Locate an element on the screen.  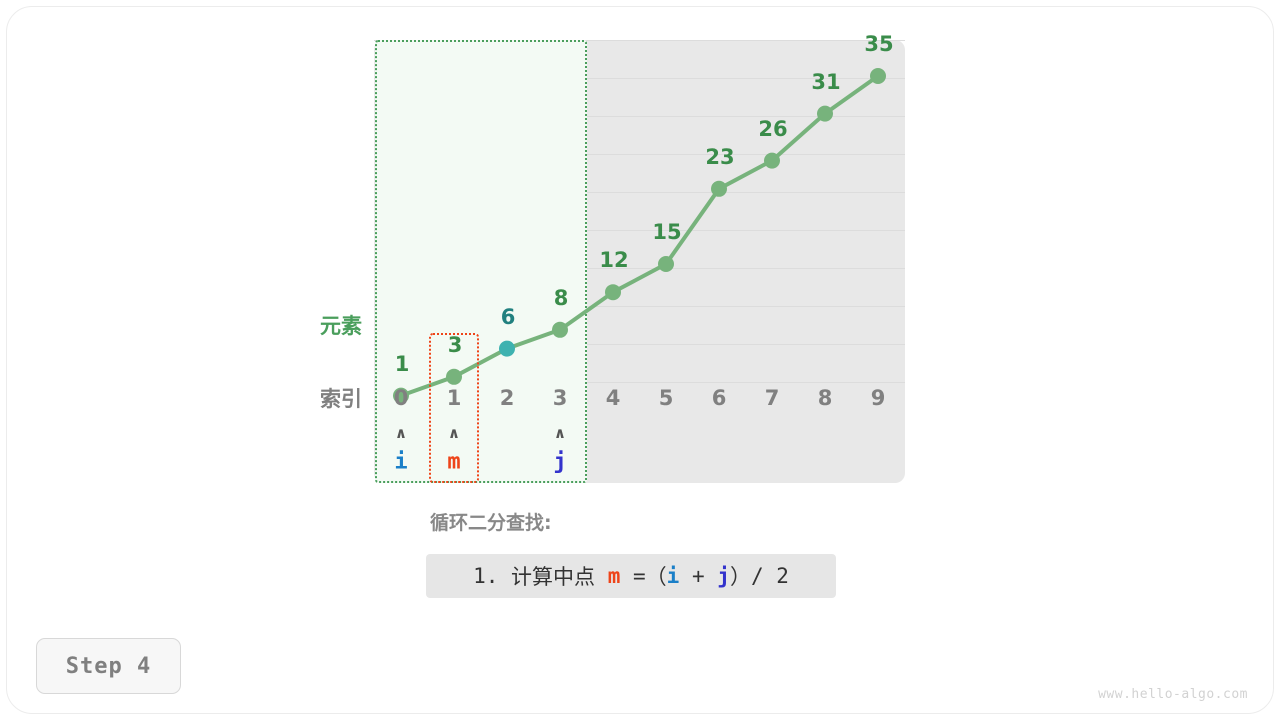
index-label-4: 4 is located at coordinates (613, 398).